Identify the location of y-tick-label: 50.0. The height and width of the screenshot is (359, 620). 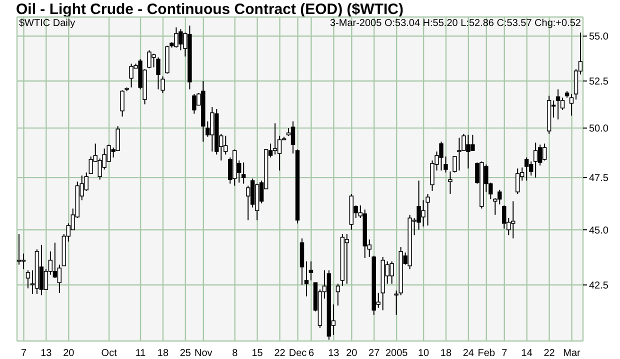
(599, 129).